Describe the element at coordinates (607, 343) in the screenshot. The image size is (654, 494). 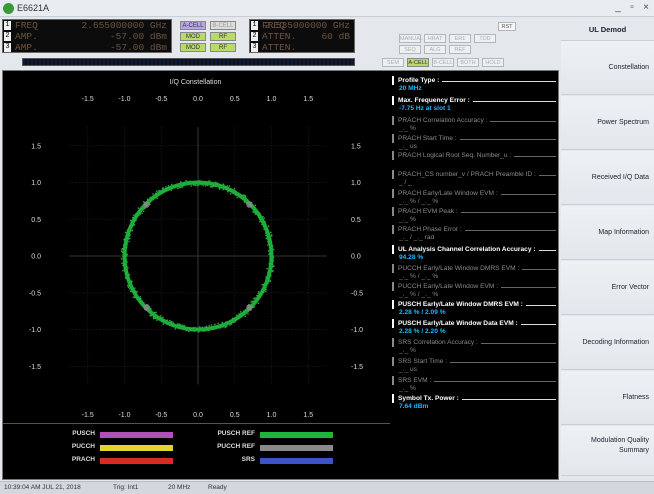
I see `menu-item-decoding-information: Decoding Information` at that location.